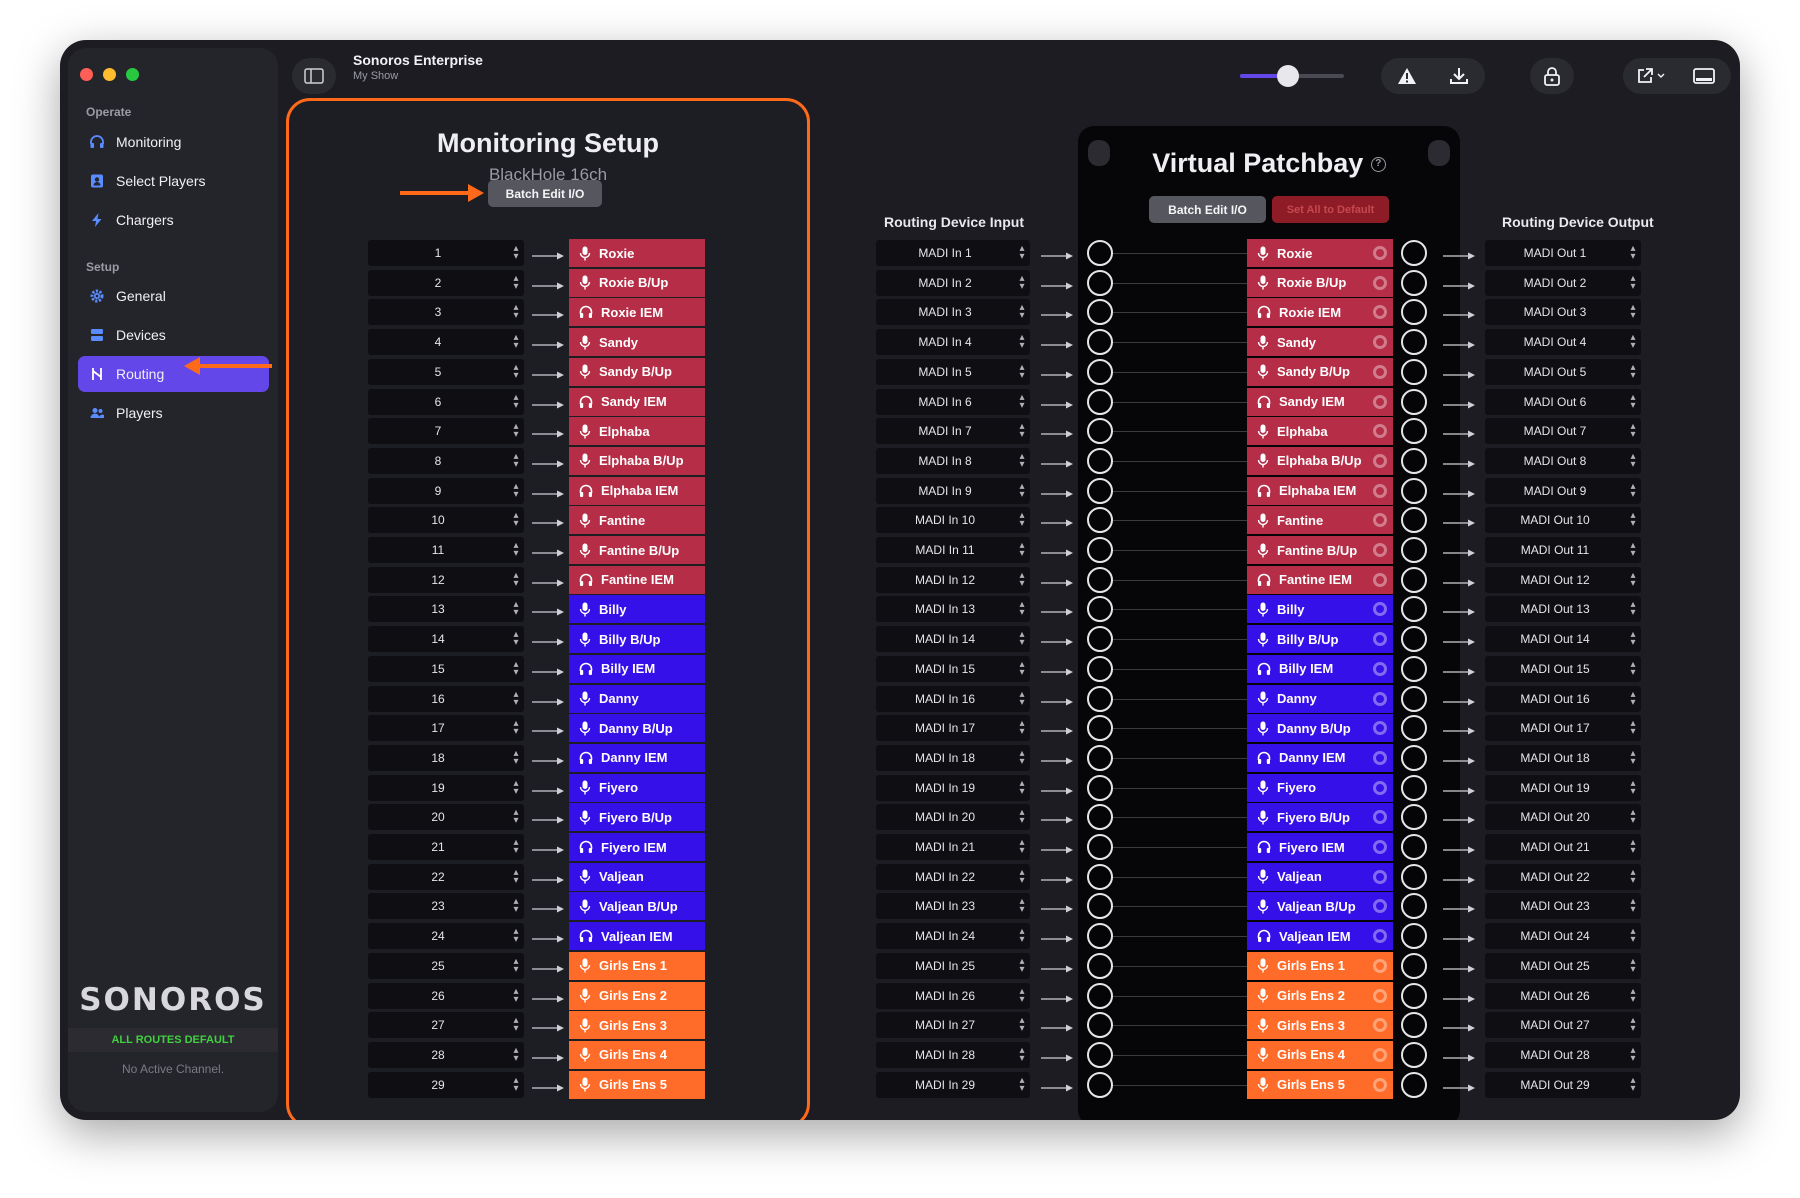 The width and height of the screenshot is (1800, 1198). Describe the element at coordinates (446, 1025) in the screenshot. I see `monitor-channel-select: 27 ▴ ▾` at that location.